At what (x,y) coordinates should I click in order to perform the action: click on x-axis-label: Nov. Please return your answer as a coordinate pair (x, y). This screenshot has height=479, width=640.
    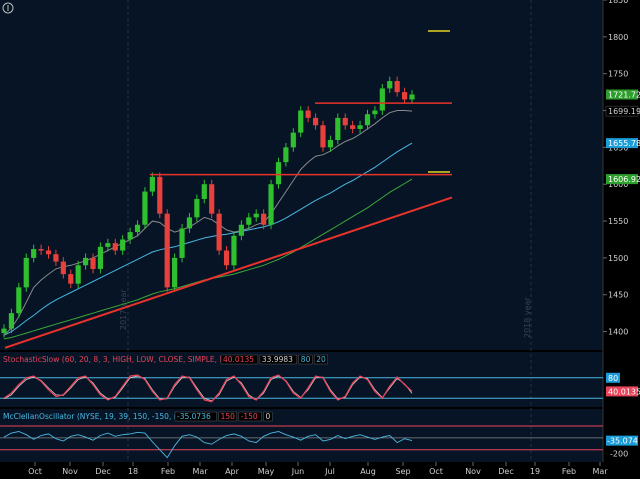
    Looking at the image, I should click on (70, 471).